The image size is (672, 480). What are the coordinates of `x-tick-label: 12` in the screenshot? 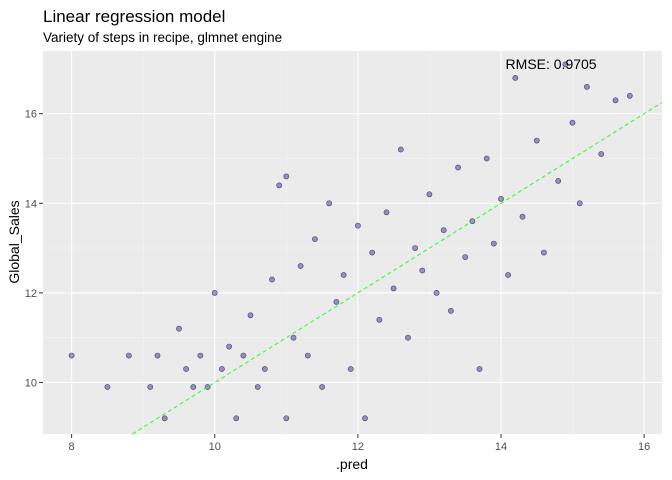 It's located at (358, 447).